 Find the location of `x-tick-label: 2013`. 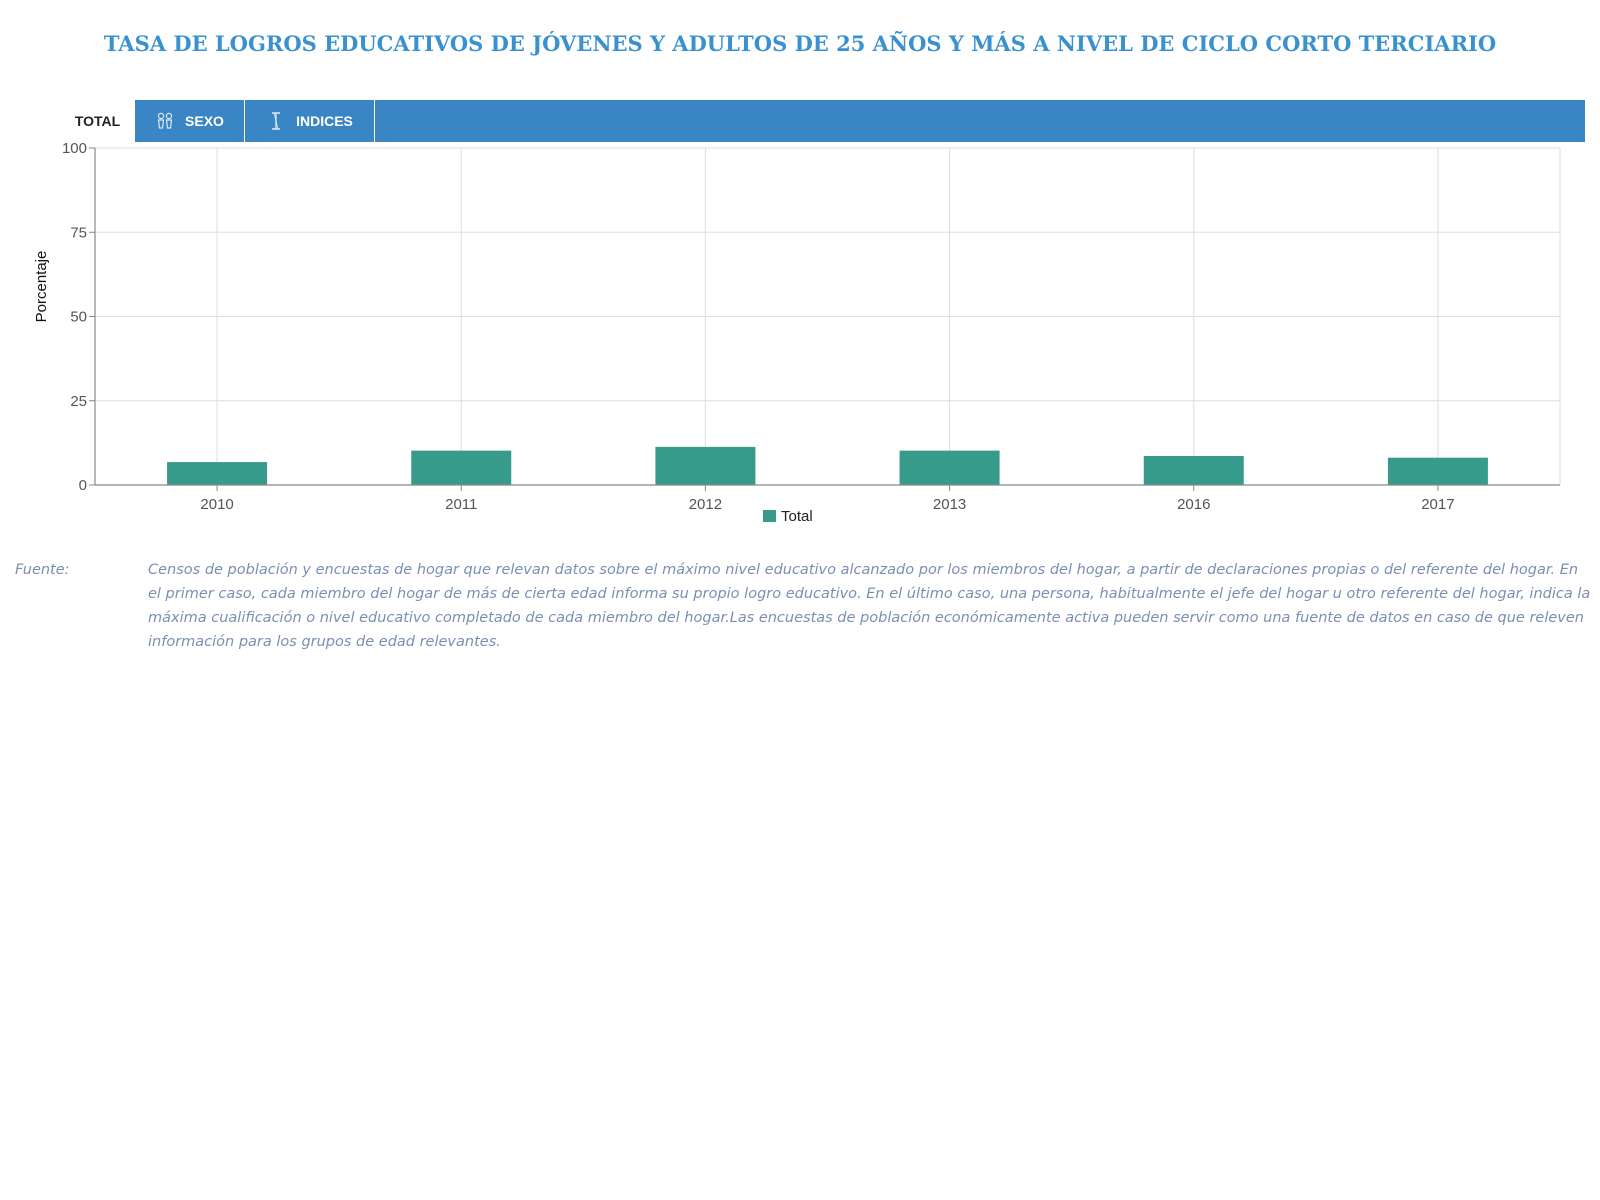

x-tick-label: 2013 is located at coordinates (949, 504).